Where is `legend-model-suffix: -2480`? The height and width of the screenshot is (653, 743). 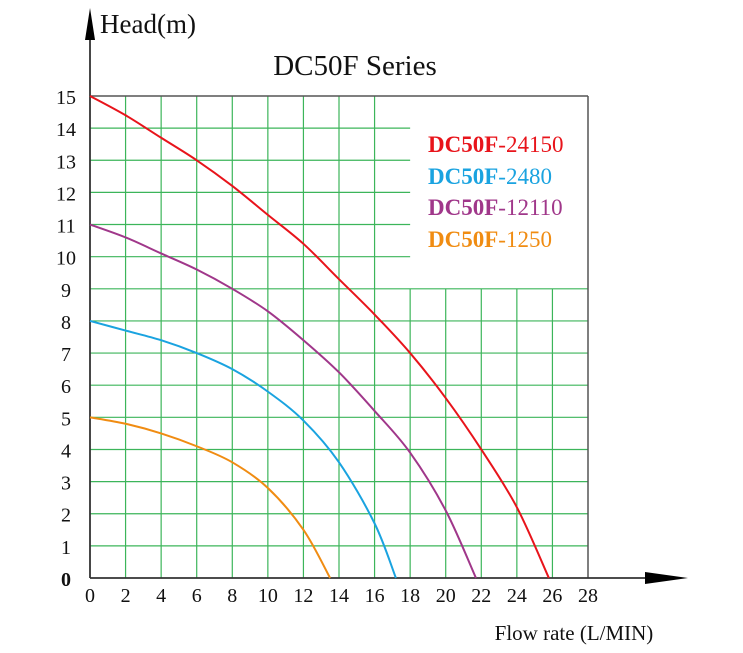
legend-model-suffix: -2480 is located at coordinates (525, 176).